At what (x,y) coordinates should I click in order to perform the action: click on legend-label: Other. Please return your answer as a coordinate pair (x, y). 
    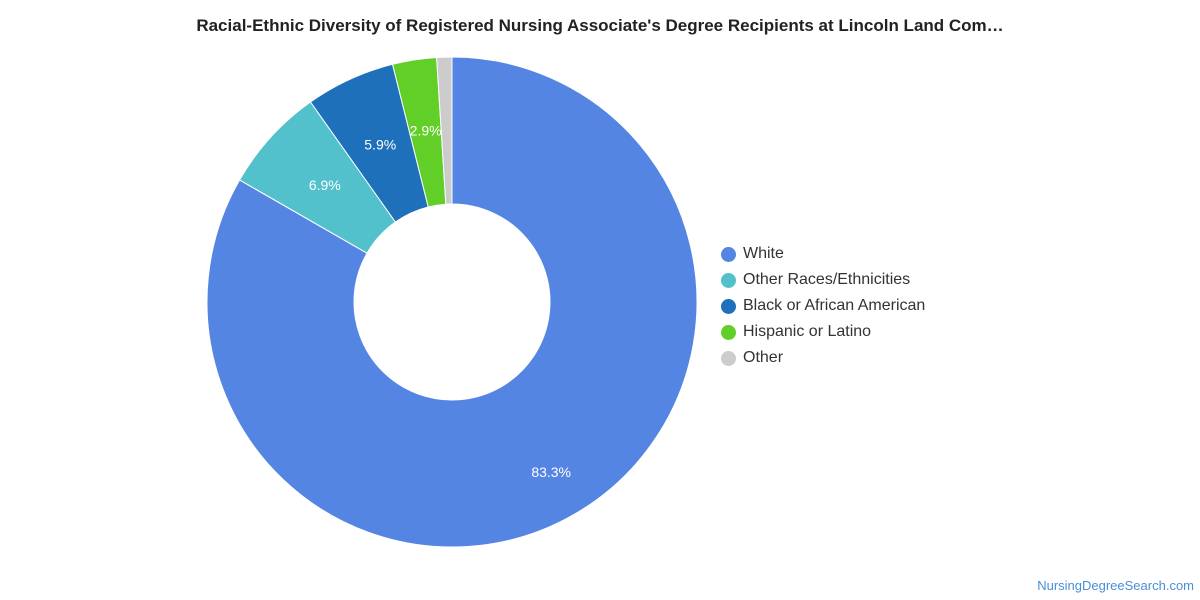
    Looking at the image, I should click on (763, 357).